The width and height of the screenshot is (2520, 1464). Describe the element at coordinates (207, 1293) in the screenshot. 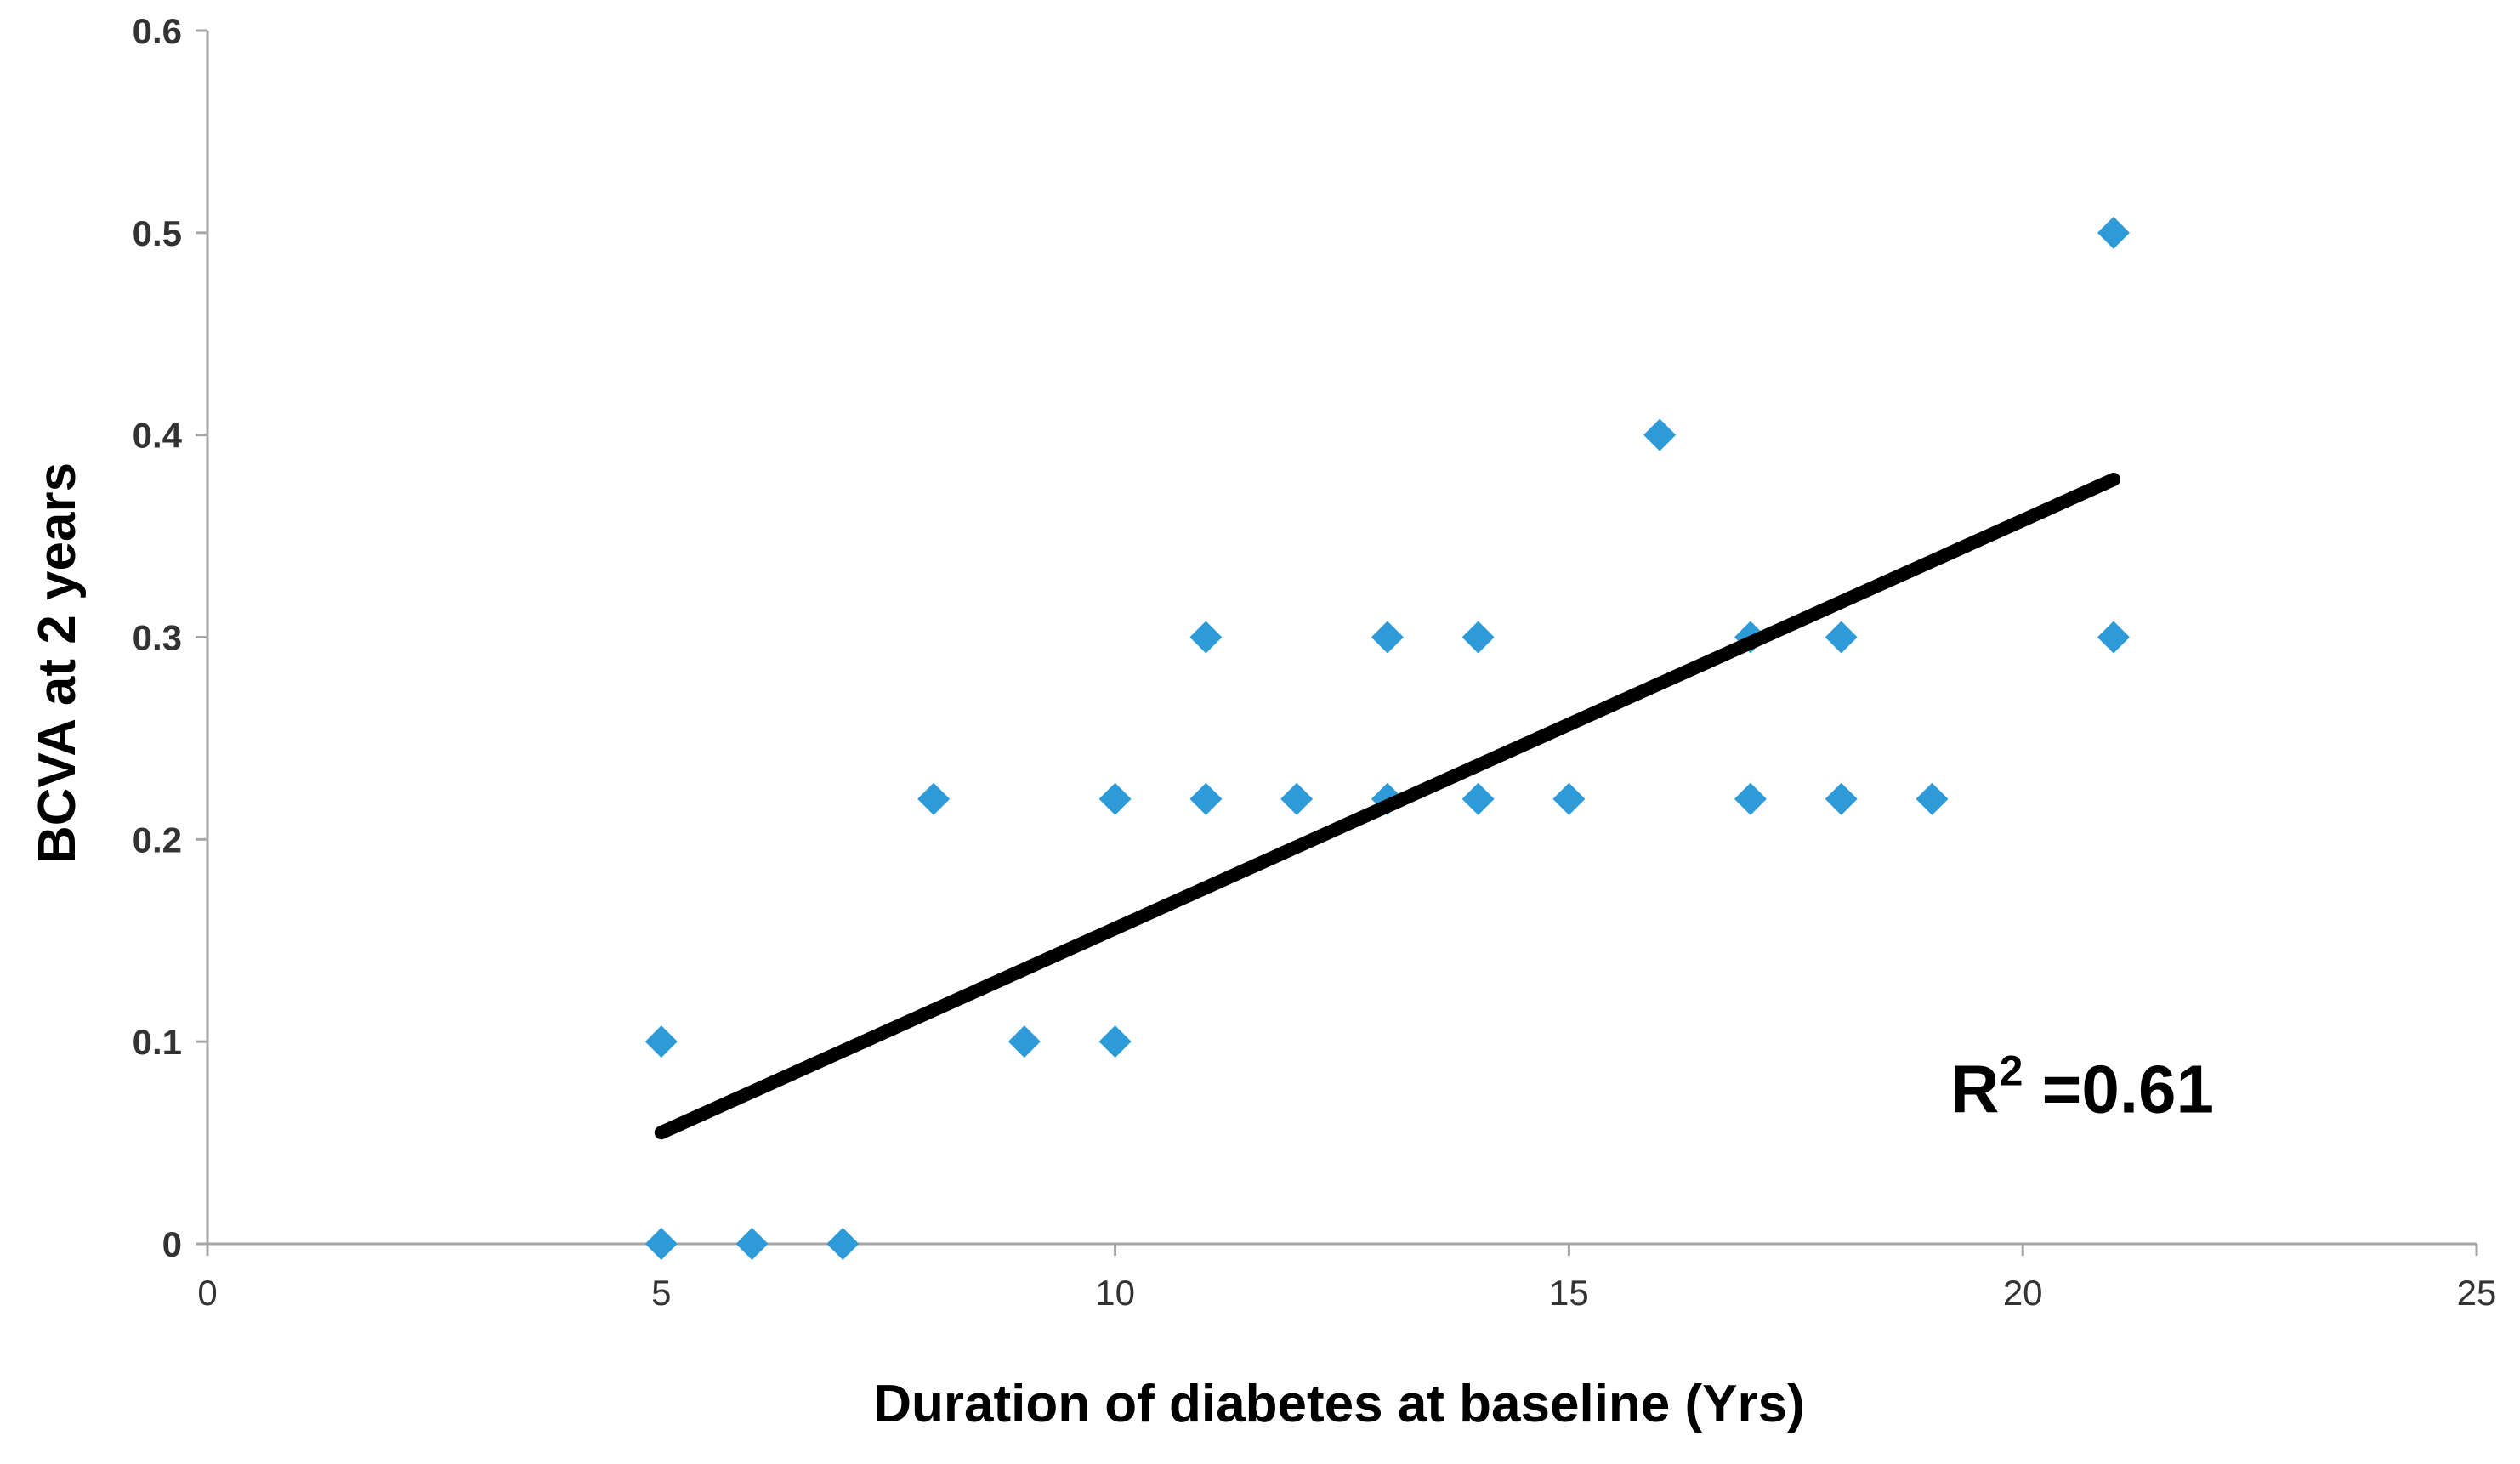

I see `x-tick-label: 0` at that location.